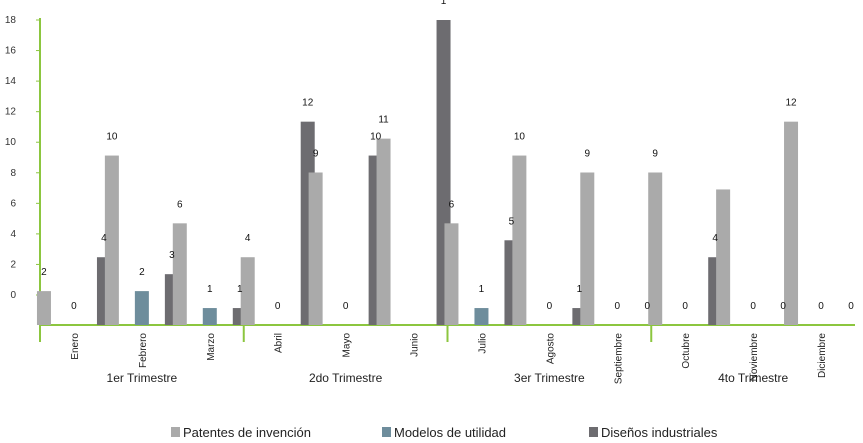 The height and width of the screenshot is (443, 863). What do you see at coordinates (11, 142) in the screenshot?
I see `y-tick-label: 10` at bounding box center [11, 142].